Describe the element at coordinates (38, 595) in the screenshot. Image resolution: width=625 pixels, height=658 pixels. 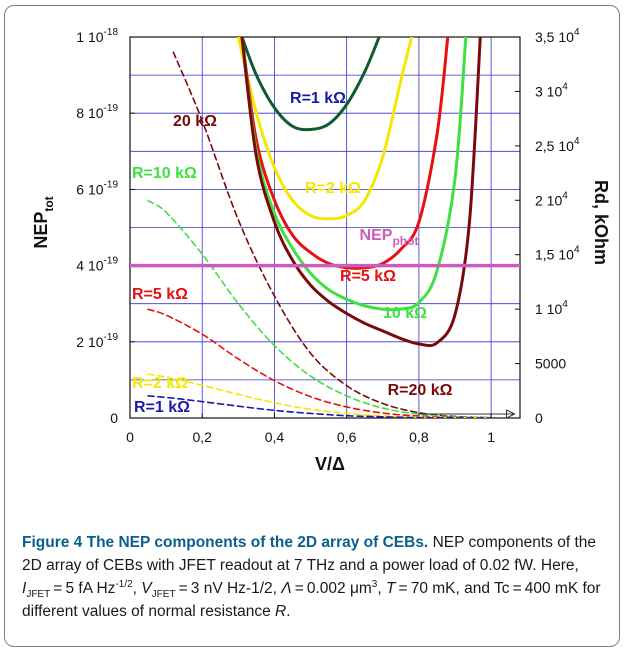
I see `caption-ijfet-sub: JFET` at that location.